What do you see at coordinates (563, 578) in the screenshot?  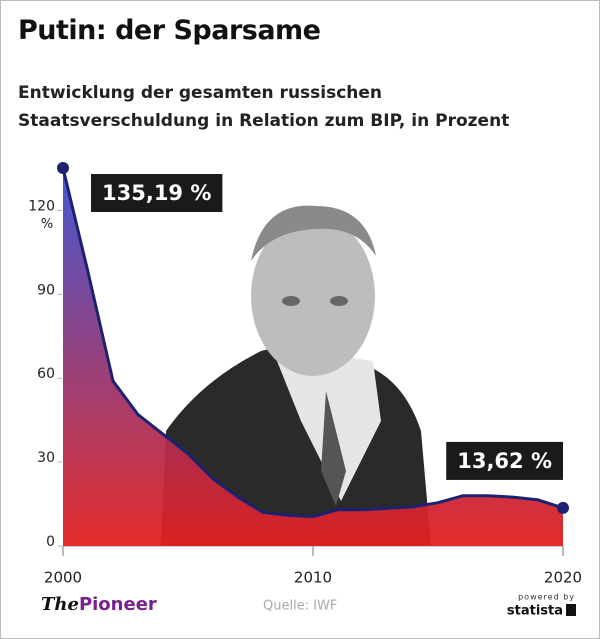 I see `x-tick-label: 2020` at bounding box center [563, 578].